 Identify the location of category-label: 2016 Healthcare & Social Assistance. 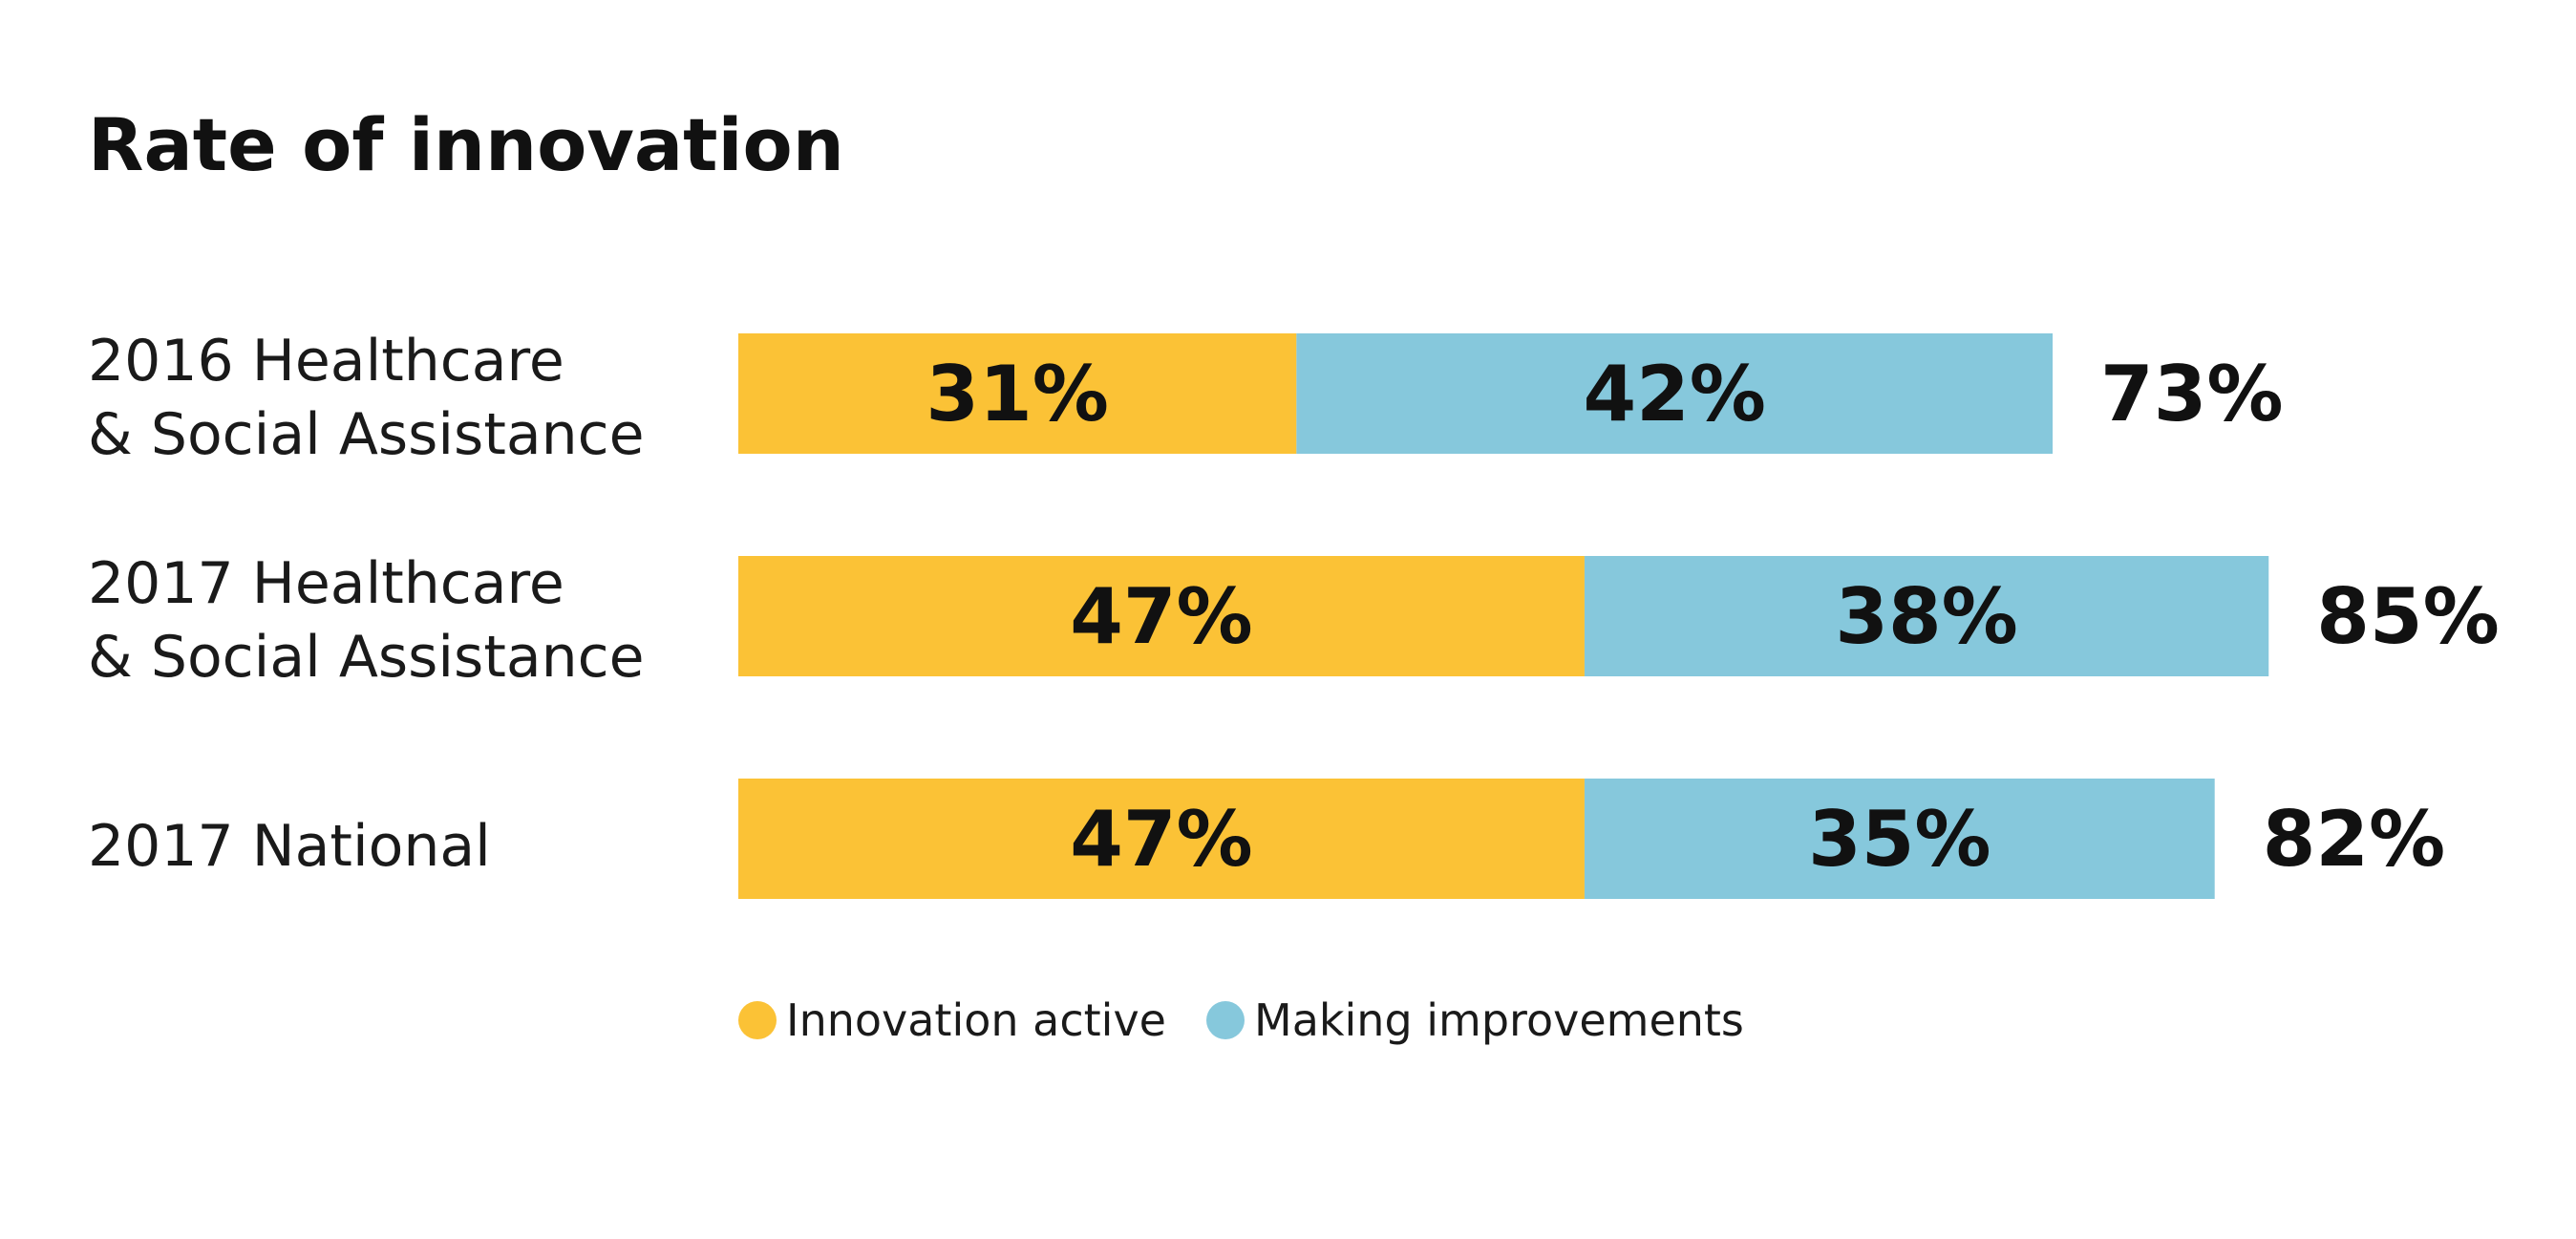
(366, 398).